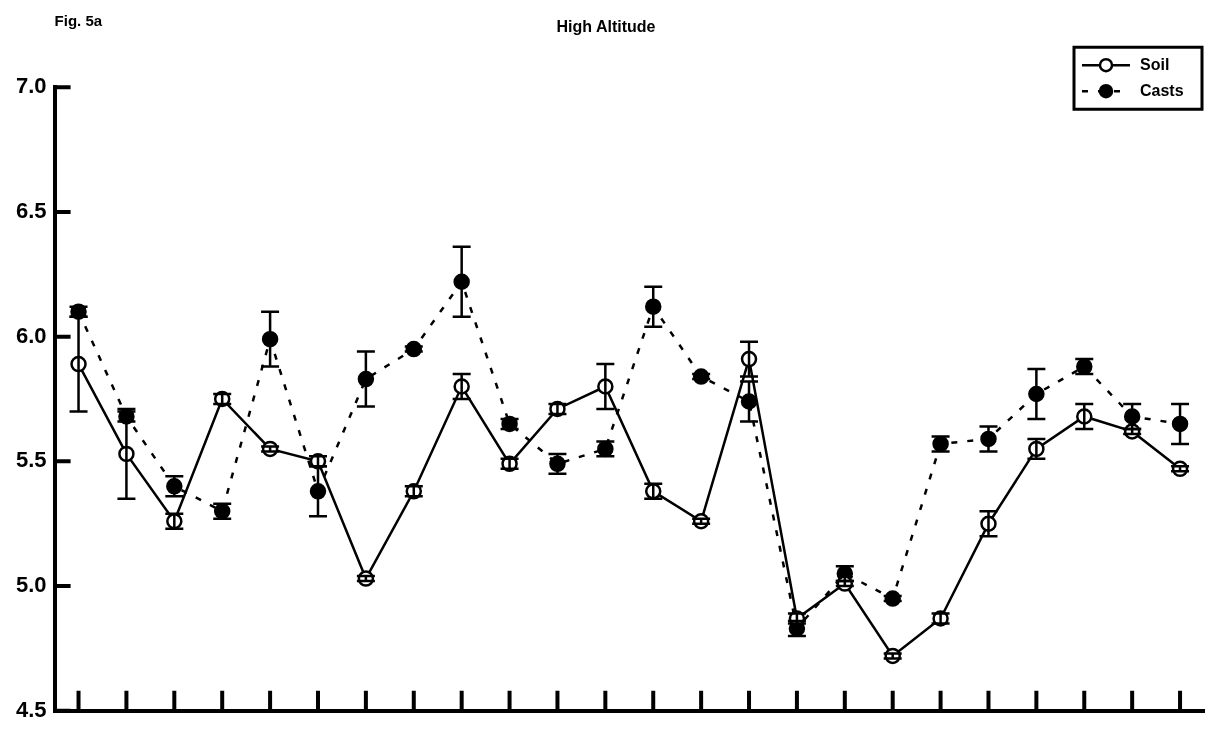 This screenshot has height=740, width=1226. I want to click on chart-title: High Altitude, so click(606, 27).